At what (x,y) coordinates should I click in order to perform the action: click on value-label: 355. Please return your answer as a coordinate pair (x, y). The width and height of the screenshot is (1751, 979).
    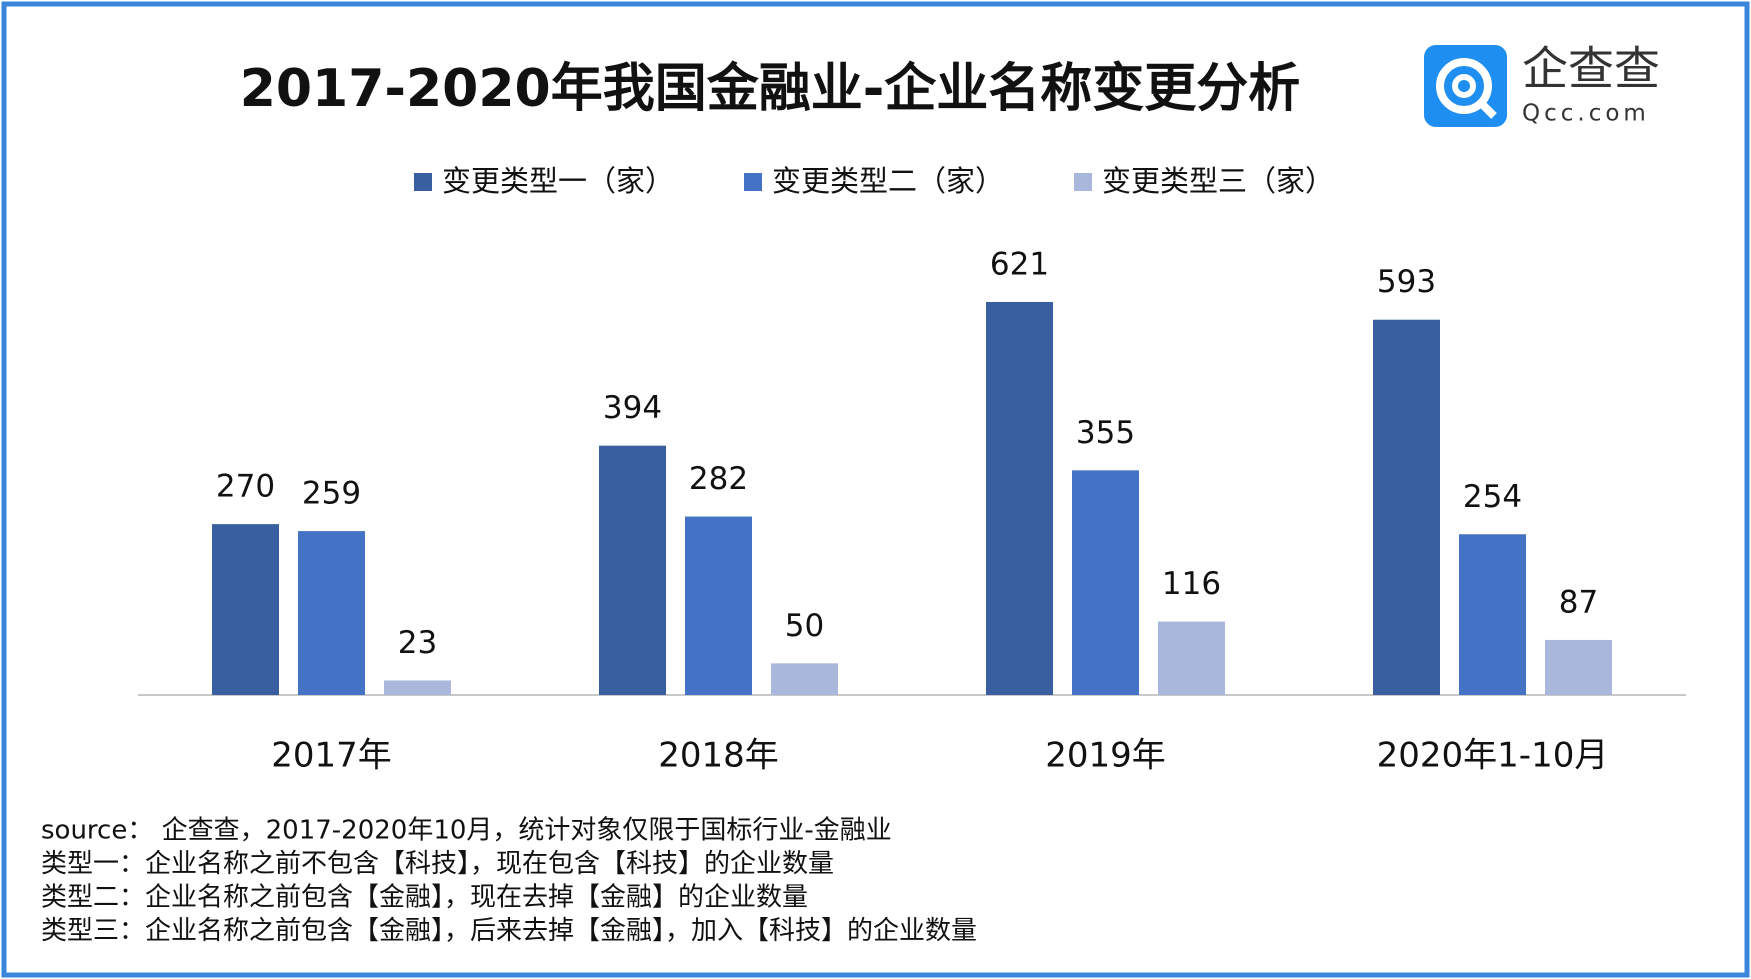
    Looking at the image, I should click on (1105, 433).